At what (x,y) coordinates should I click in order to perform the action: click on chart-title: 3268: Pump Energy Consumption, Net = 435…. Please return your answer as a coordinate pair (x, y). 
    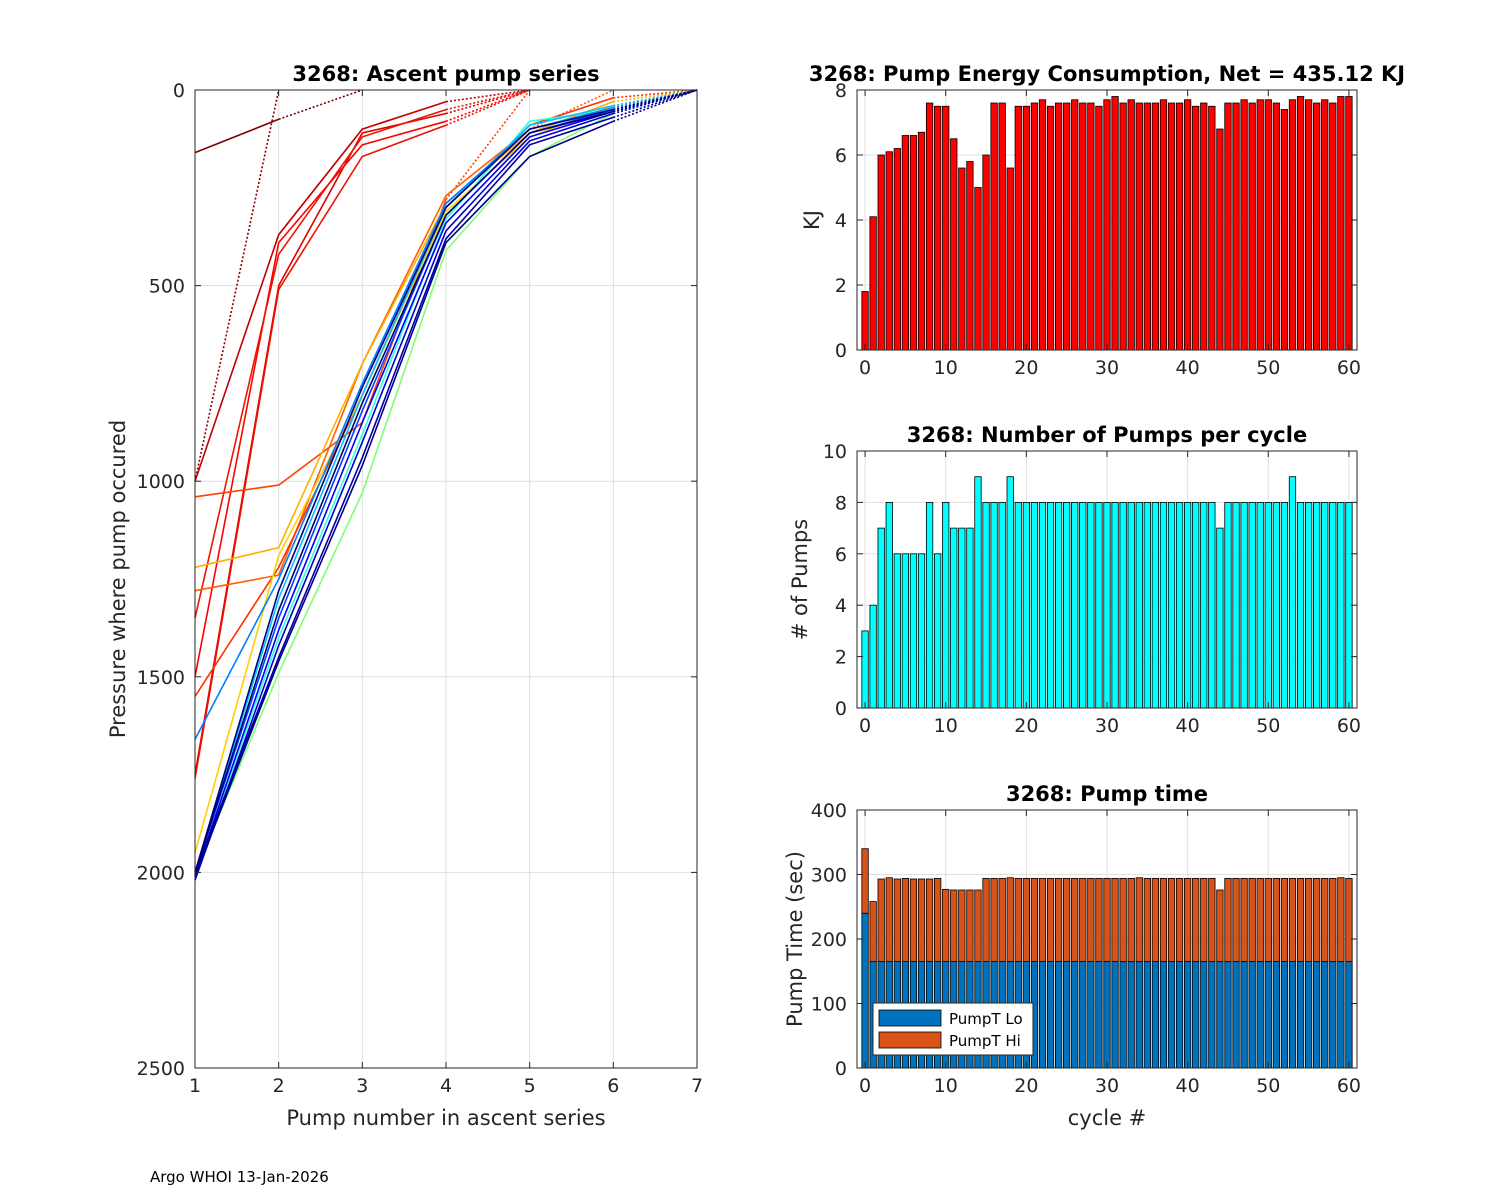
    Looking at the image, I should click on (1107, 74).